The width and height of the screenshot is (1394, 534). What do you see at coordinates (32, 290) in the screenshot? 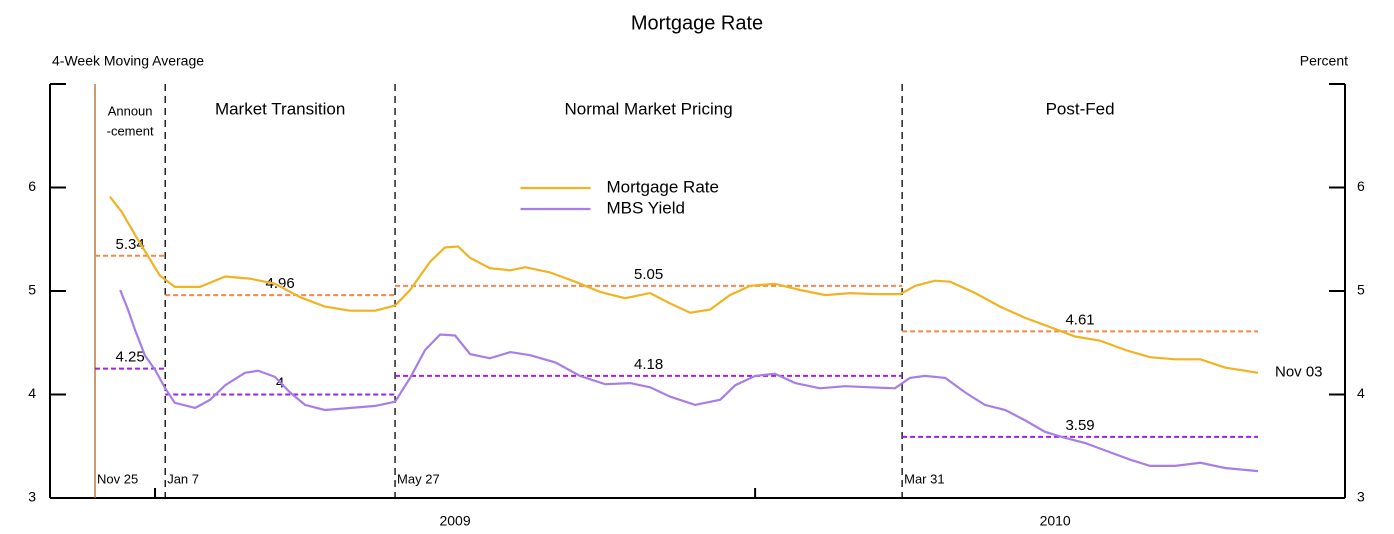
I see `y-tick-label: 5` at bounding box center [32, 290].